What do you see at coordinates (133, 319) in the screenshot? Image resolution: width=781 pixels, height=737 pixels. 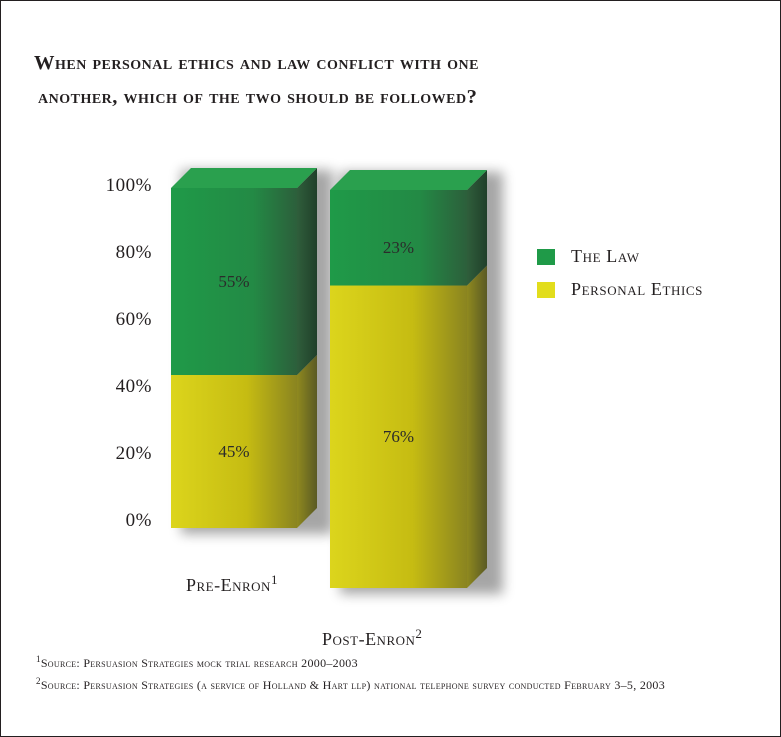 I see `y-tick-label: 60%` at bounding box center [133, 319].